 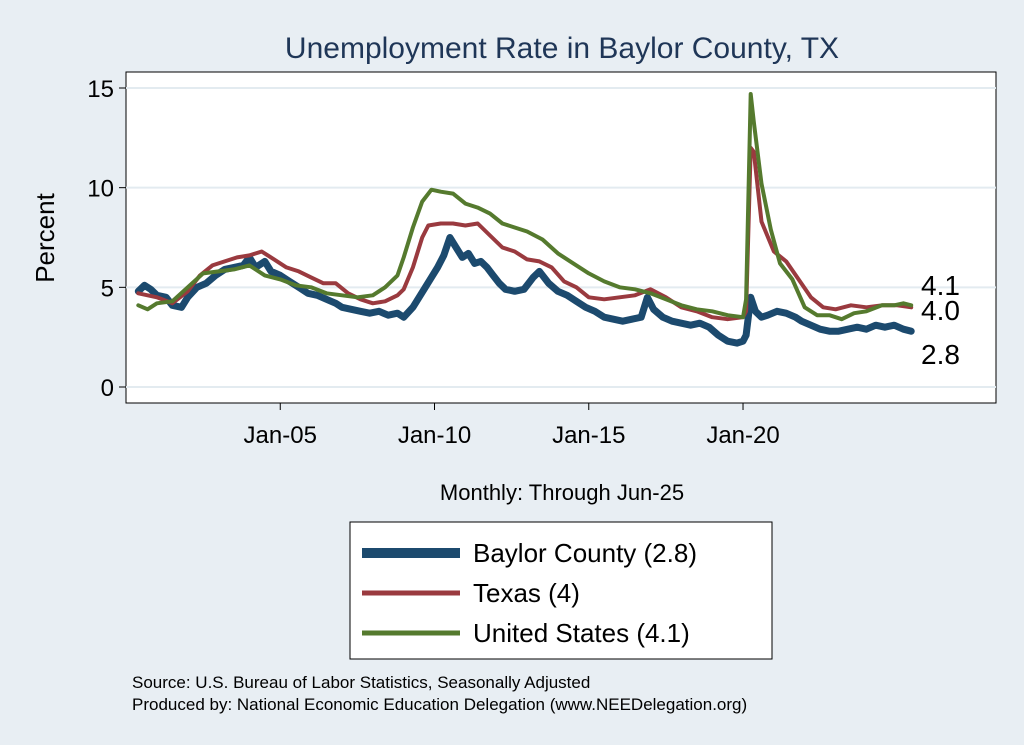 What do you see at coordinates (526, 593) in the screenshot?
I see `legend-label: Texas (4)` at bounding box center [526, 593].